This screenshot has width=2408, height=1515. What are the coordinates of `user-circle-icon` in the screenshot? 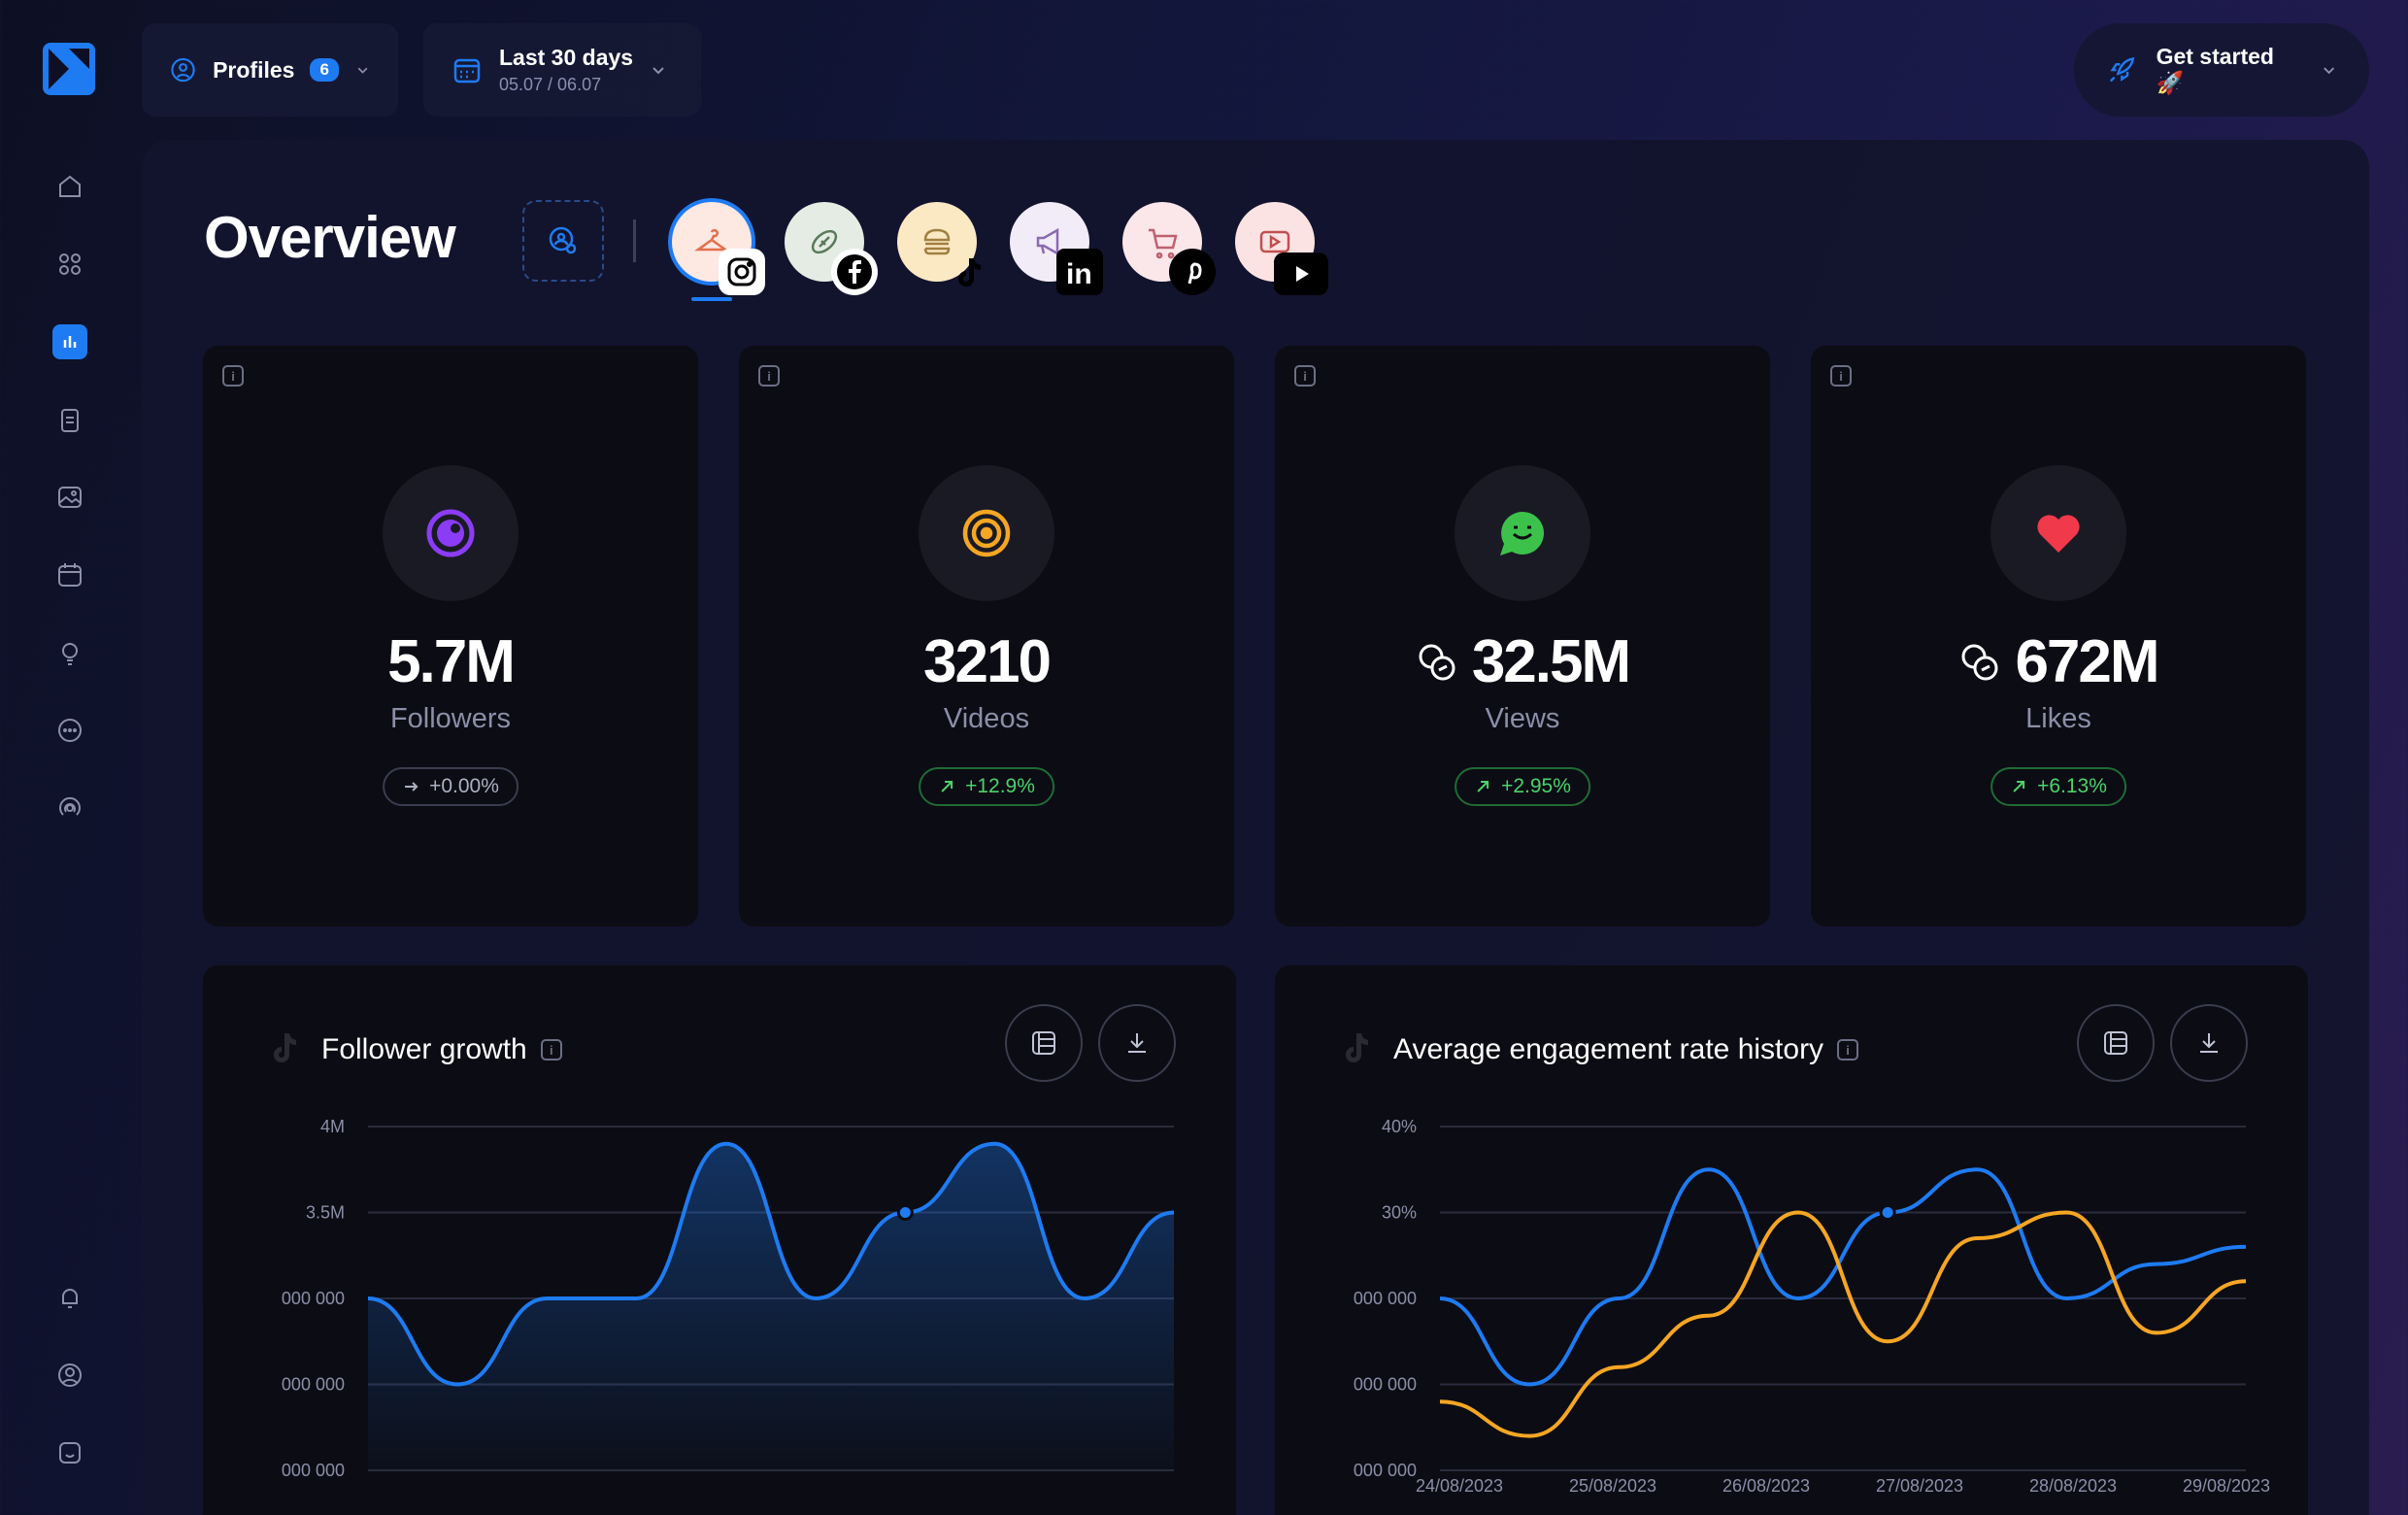 It's located at (183, 70).